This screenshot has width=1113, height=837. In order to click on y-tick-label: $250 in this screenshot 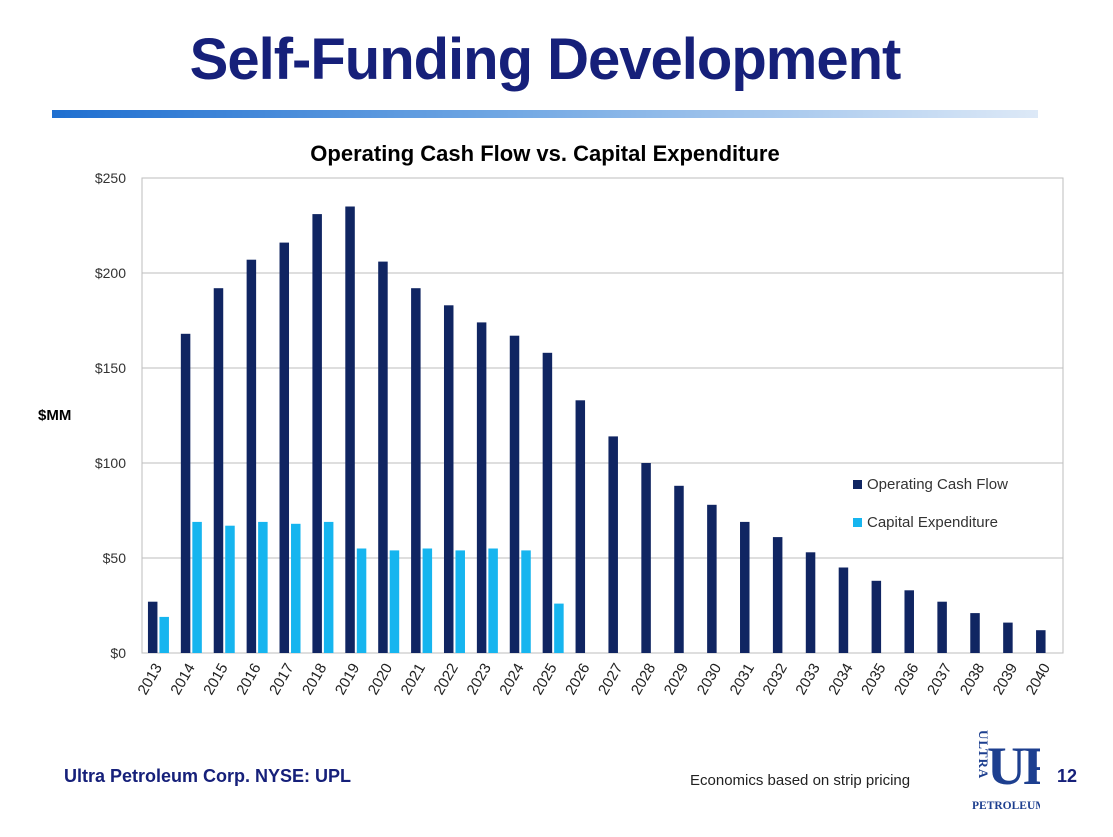, I will do `click(110, 178)`.